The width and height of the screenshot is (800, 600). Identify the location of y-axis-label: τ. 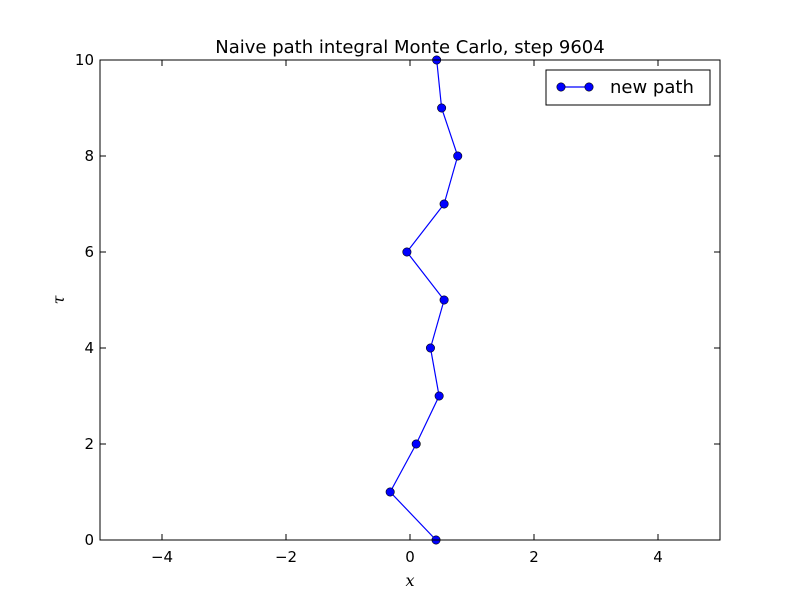
(58, 299).